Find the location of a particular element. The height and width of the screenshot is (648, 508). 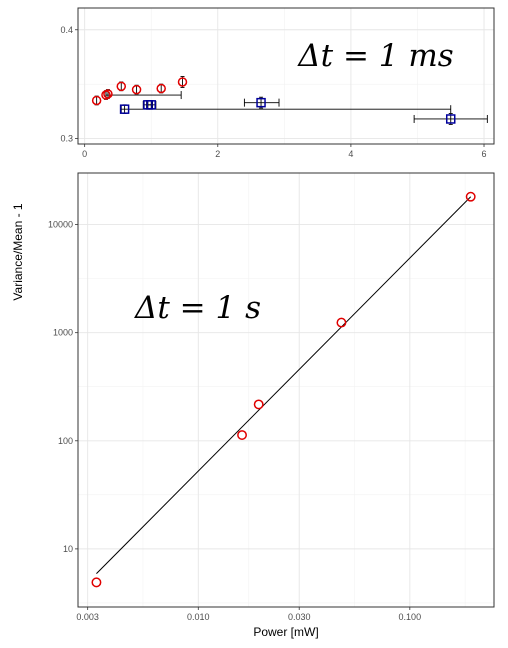

bottom-panel-annotation: Δt = 1 s is located at coordinates (197, 308).